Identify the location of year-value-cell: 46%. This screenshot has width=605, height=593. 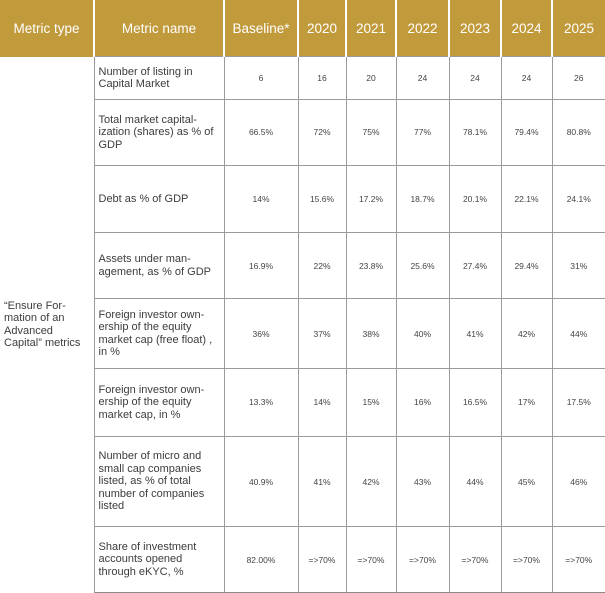
(578, 481).